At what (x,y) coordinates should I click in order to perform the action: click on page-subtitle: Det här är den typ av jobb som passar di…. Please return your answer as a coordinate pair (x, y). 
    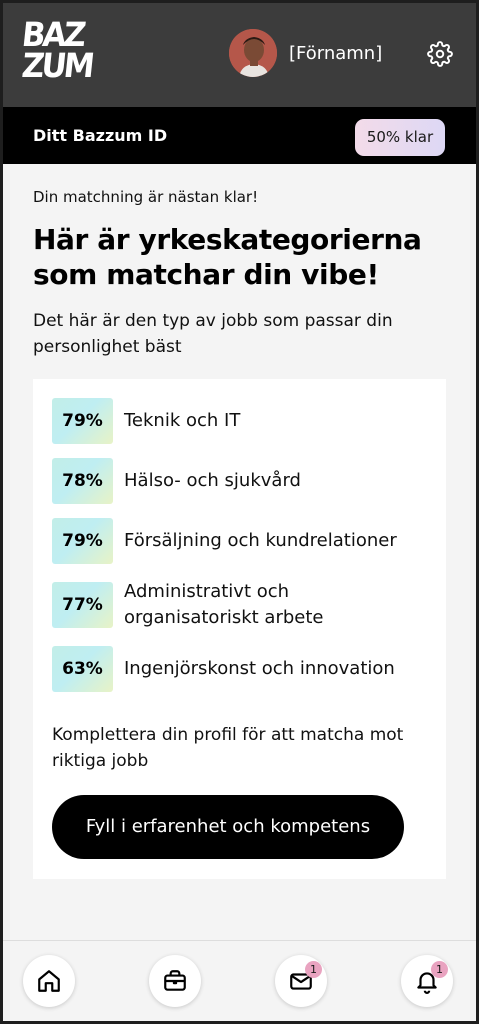
    Looking at the image, I should click on (213, 334).